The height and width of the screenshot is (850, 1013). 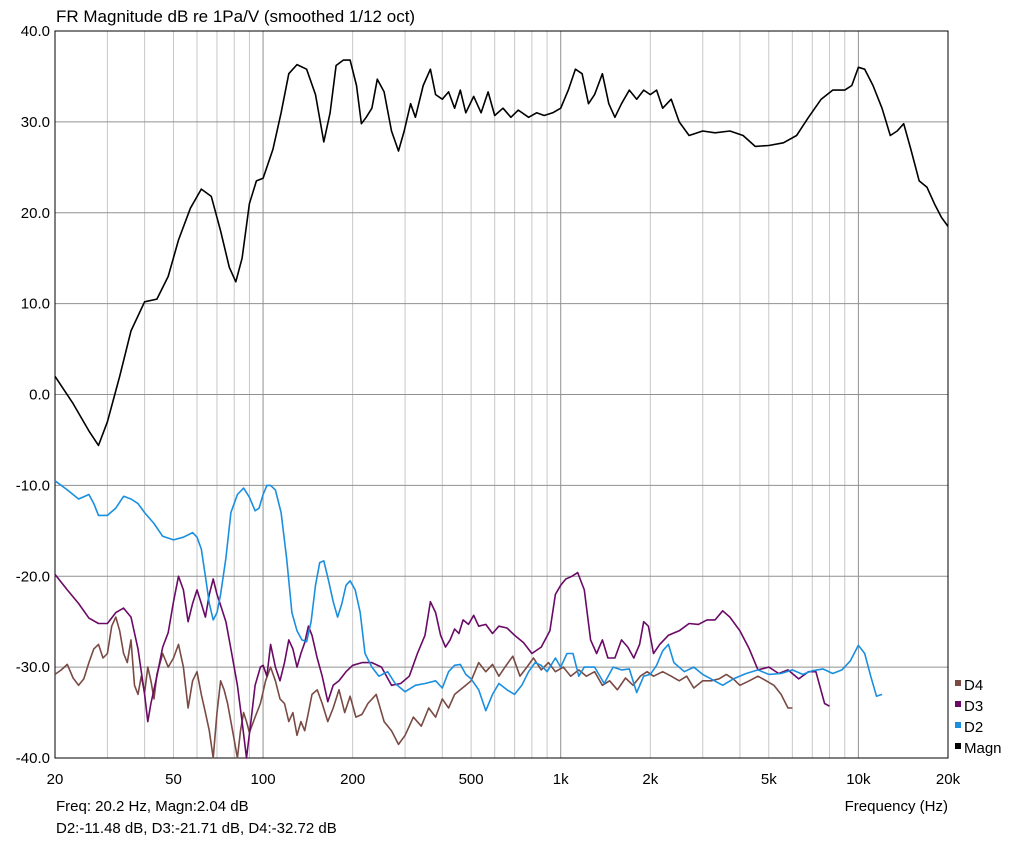 I want to click on x-tick-label: 500, so click(x=471, y=779).